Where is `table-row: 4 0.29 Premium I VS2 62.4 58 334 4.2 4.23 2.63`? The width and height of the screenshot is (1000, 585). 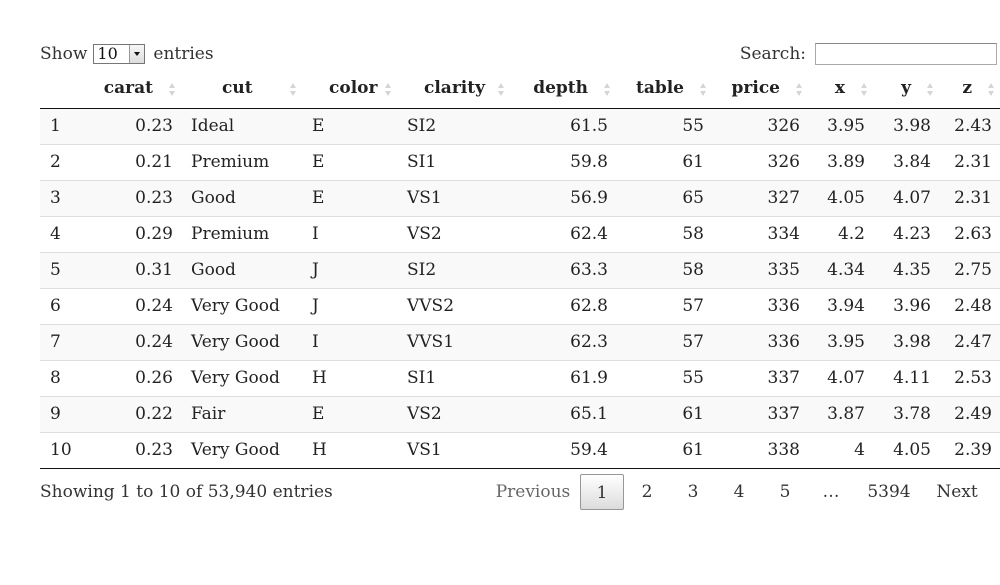 table-row: 4 0.29 Premium I VS2 62.4 58 334 4.2 4.23 2.63 is located at coordinates (520, 233).